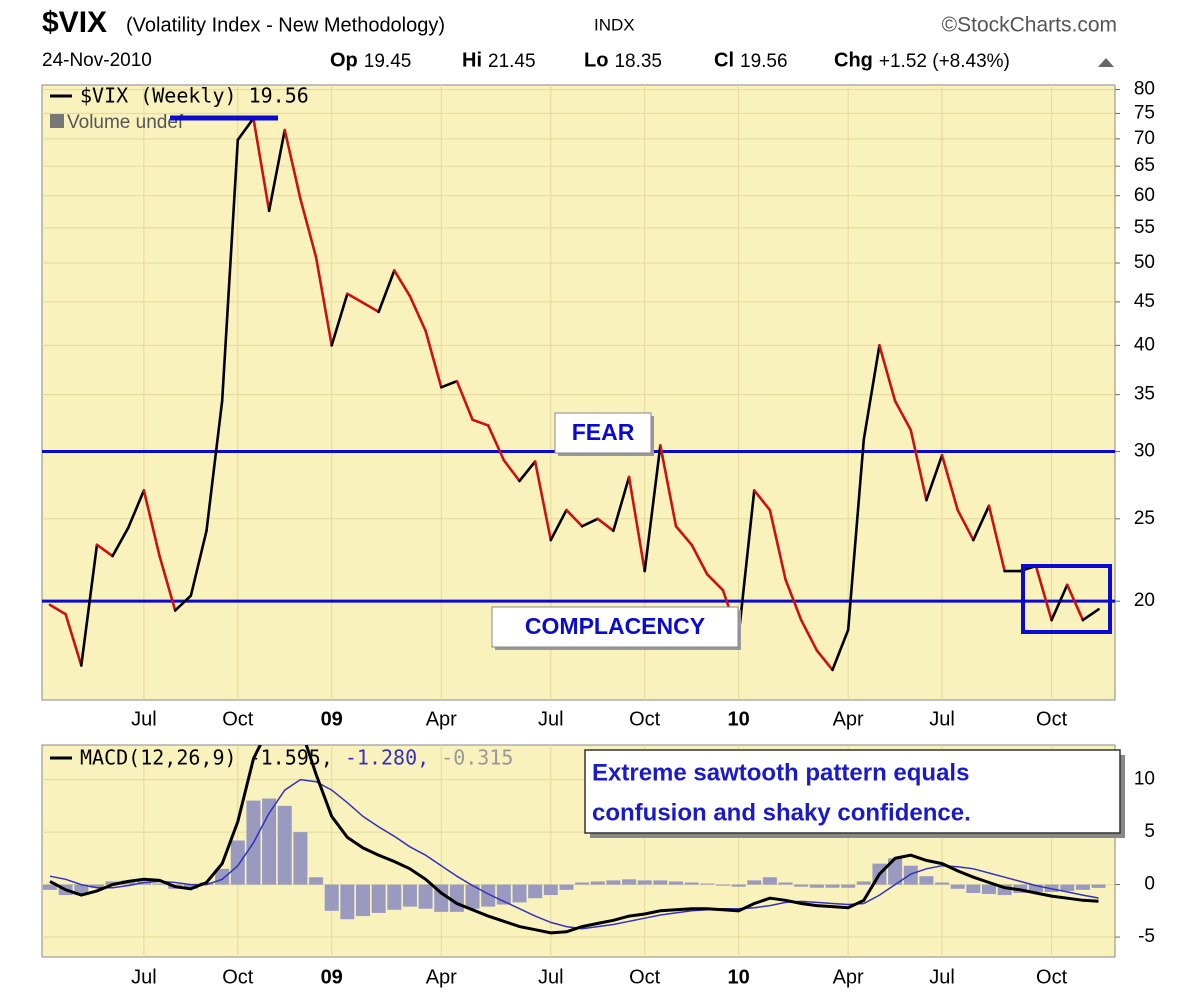 This screenshot has height=999, width=1200. What do you see at coordinates (285, 25) in the screenshot?
I see `description: (Volatility Index - New Methodology)` at bounding box center [285, 25].